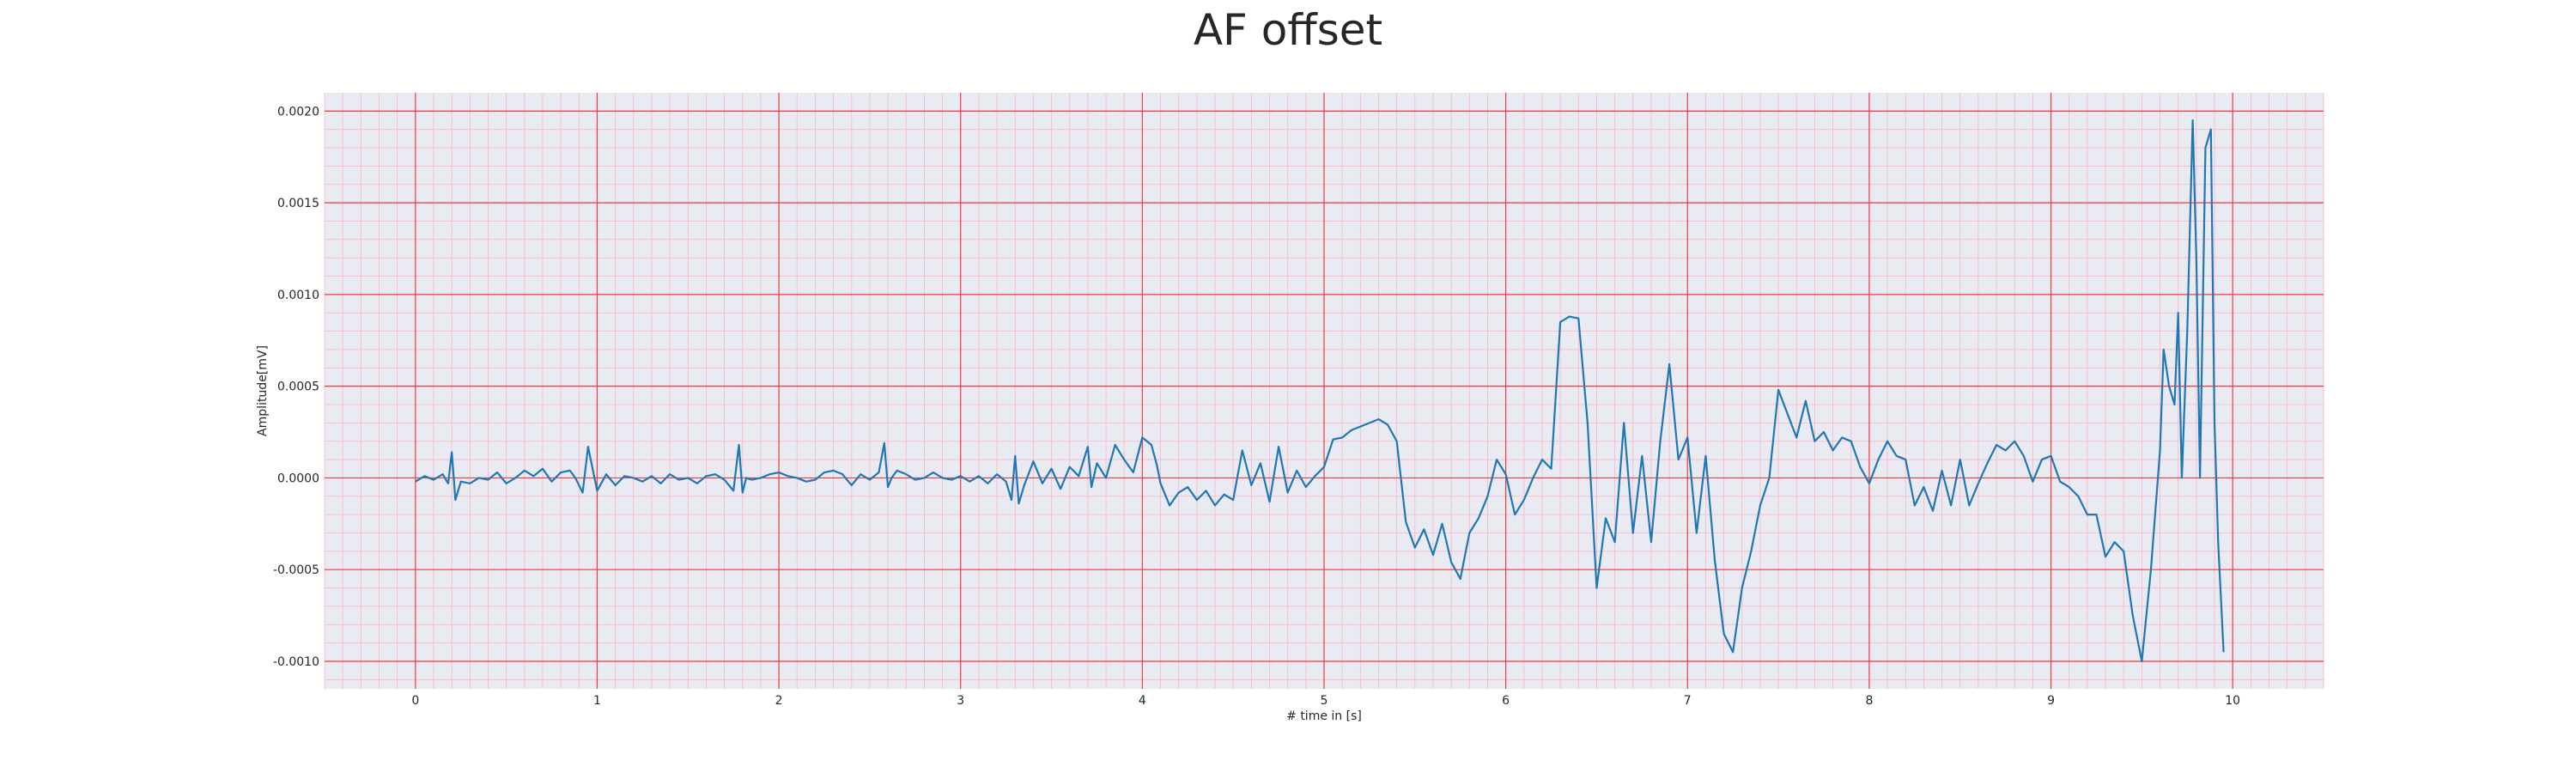 The image size is (2576, 773). I want to click on x-axis-ticks: 0 1 2 3 4 5 6 7 8 9 10, so click(1325, 701).